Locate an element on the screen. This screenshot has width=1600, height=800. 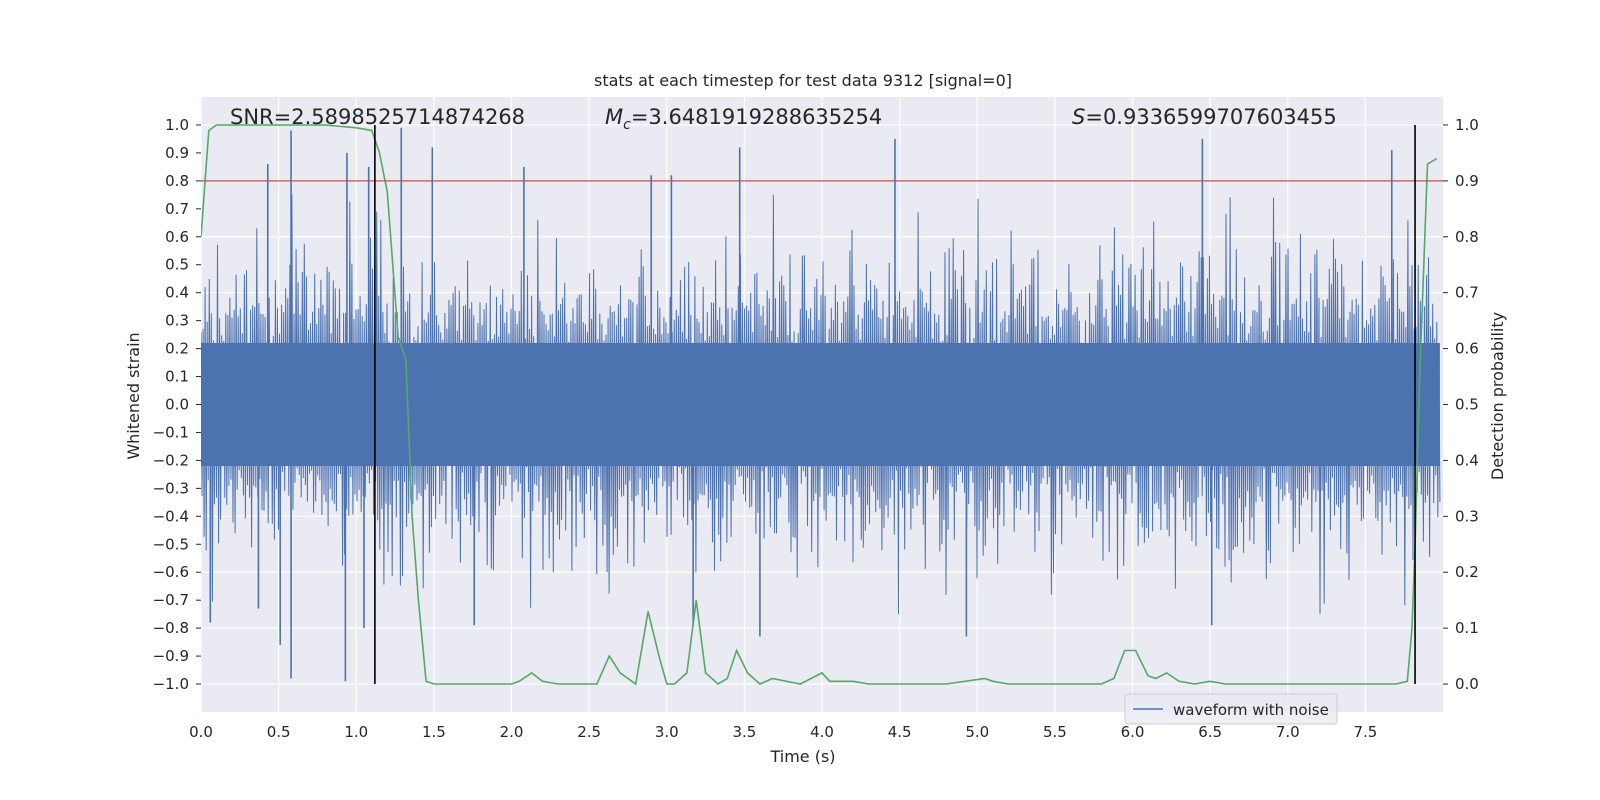
x-tick-label: 3.0 is located at coordinates (667, 732).